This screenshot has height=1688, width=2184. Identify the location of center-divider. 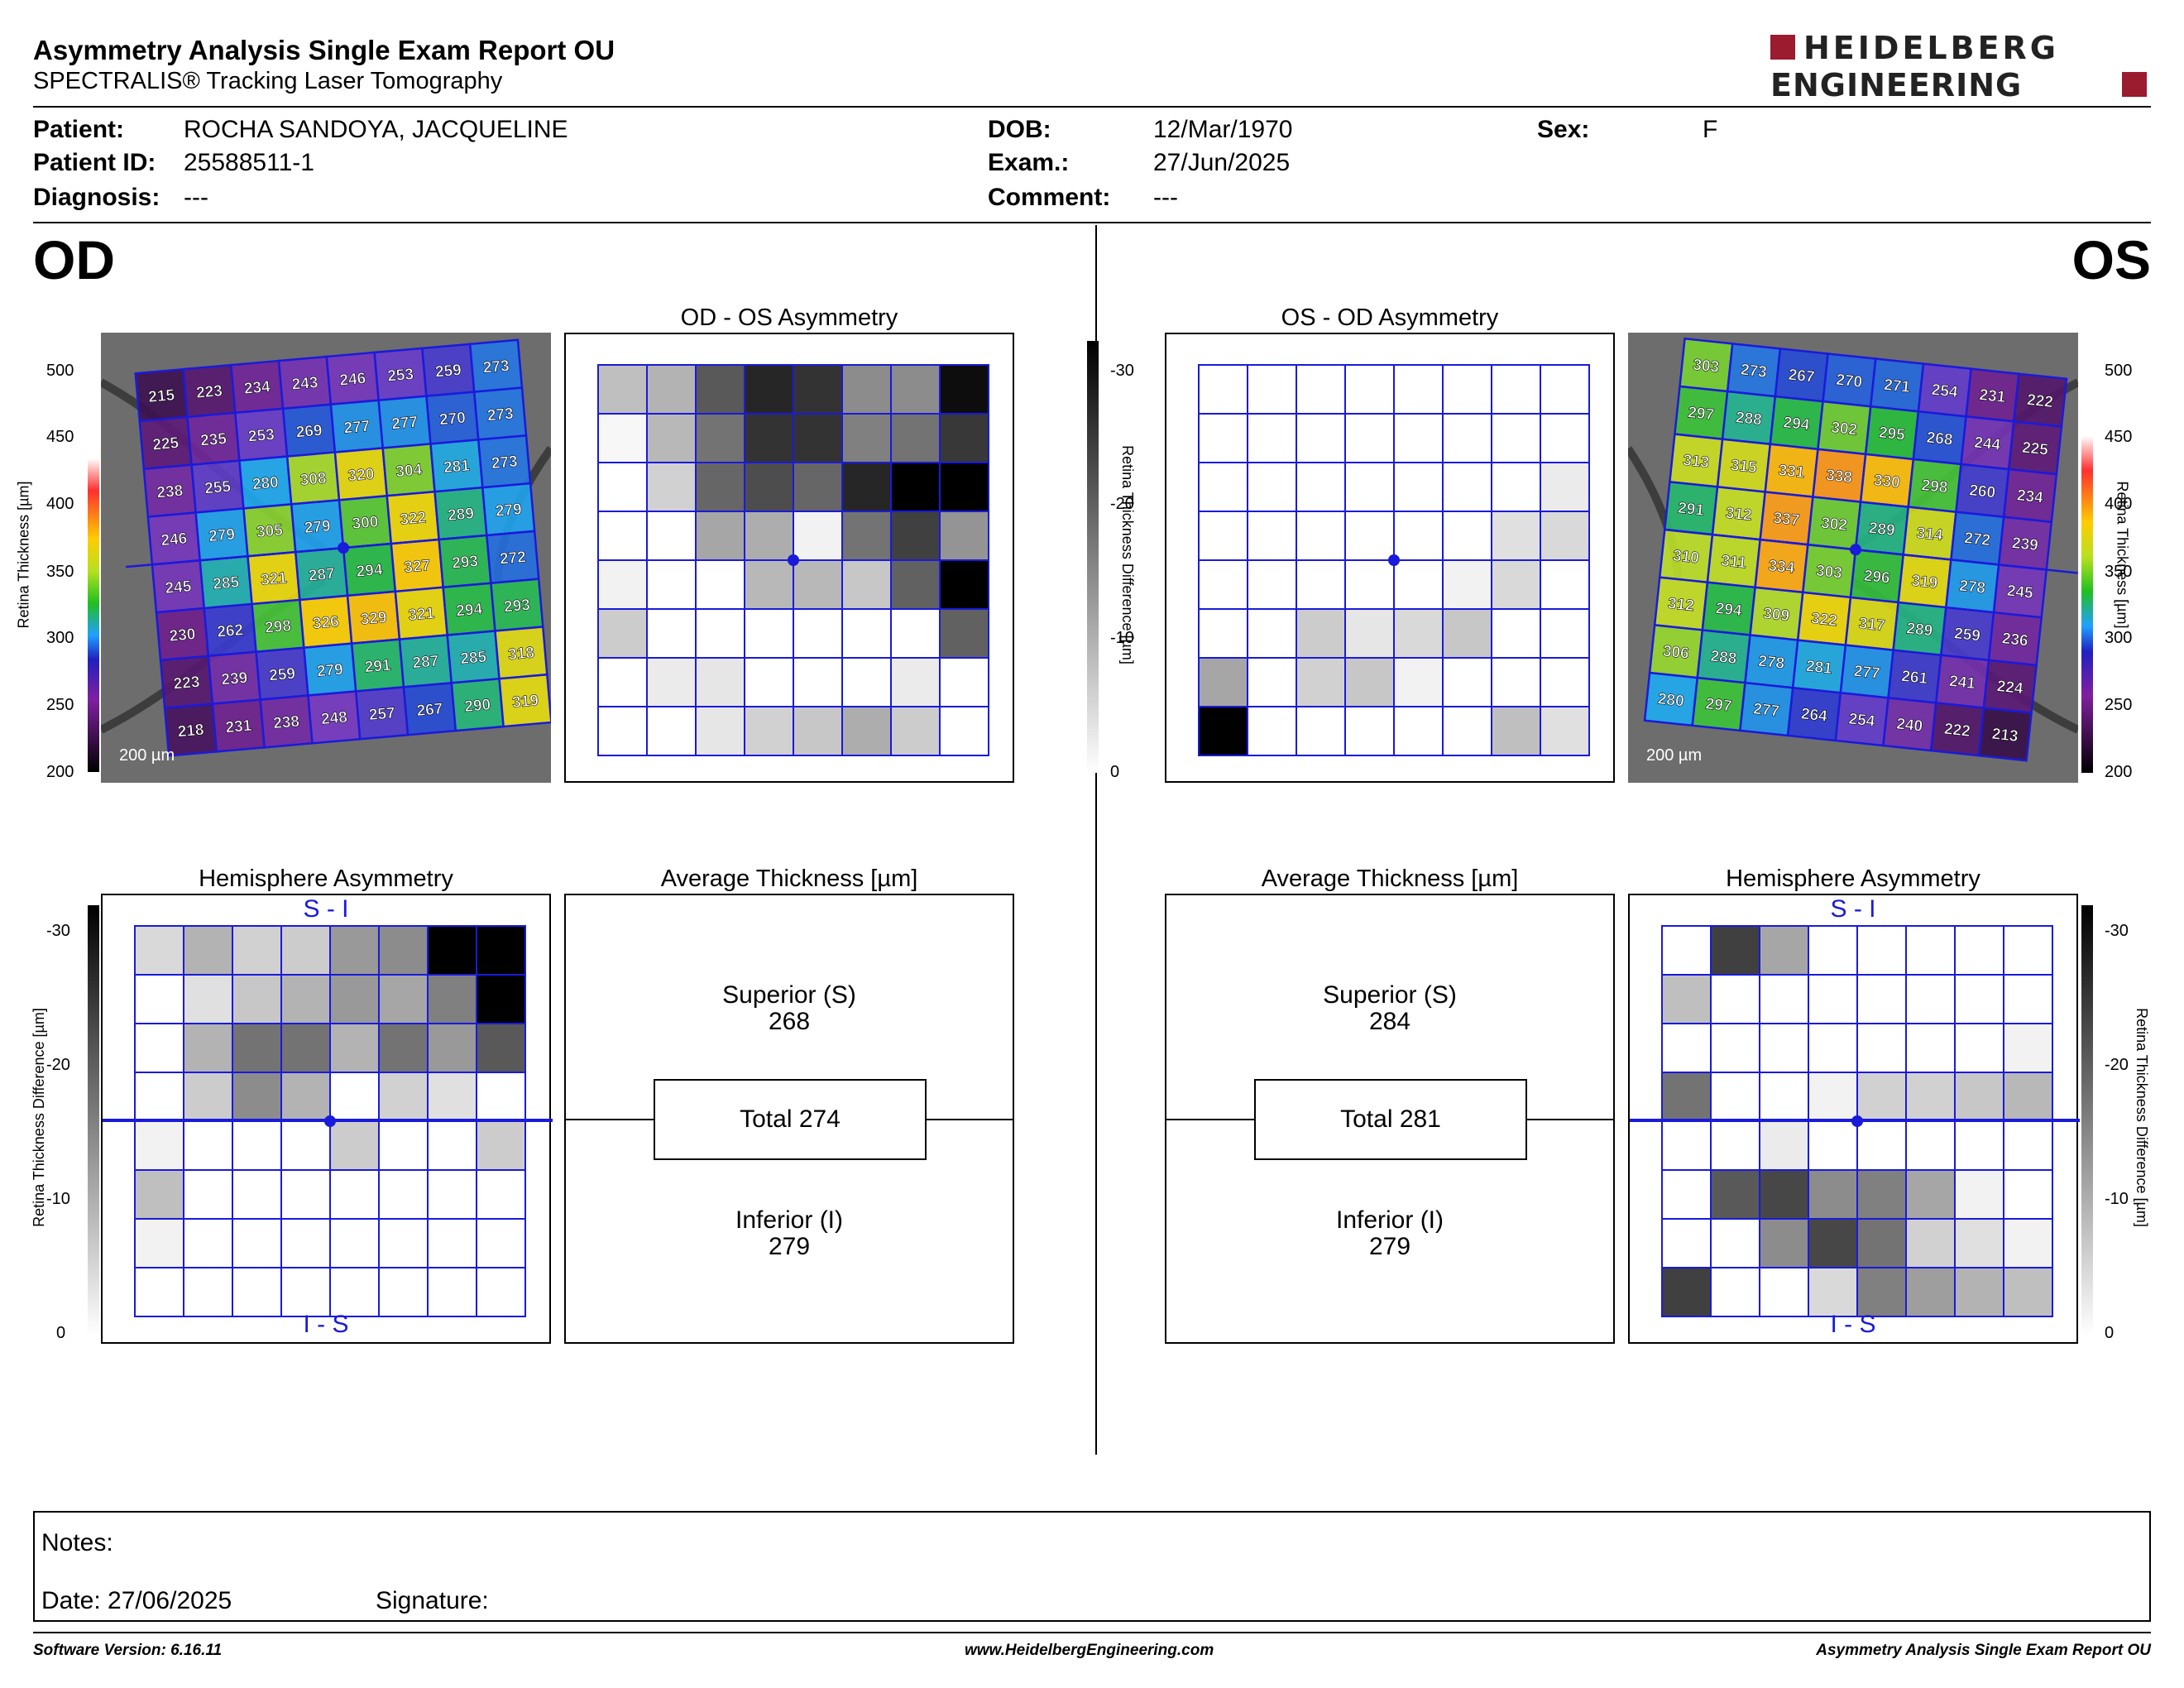
(1096, 840).